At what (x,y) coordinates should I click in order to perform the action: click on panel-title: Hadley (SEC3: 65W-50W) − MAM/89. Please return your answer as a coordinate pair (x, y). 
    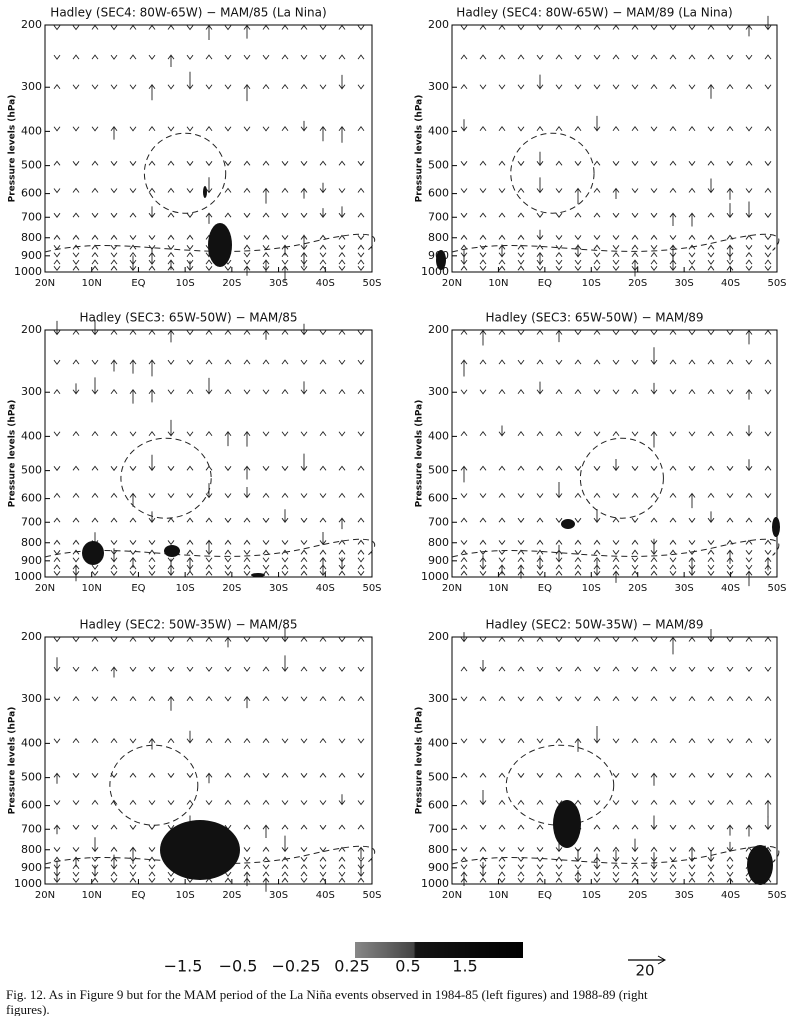
    Looking at the image, I should click on (594, 318).